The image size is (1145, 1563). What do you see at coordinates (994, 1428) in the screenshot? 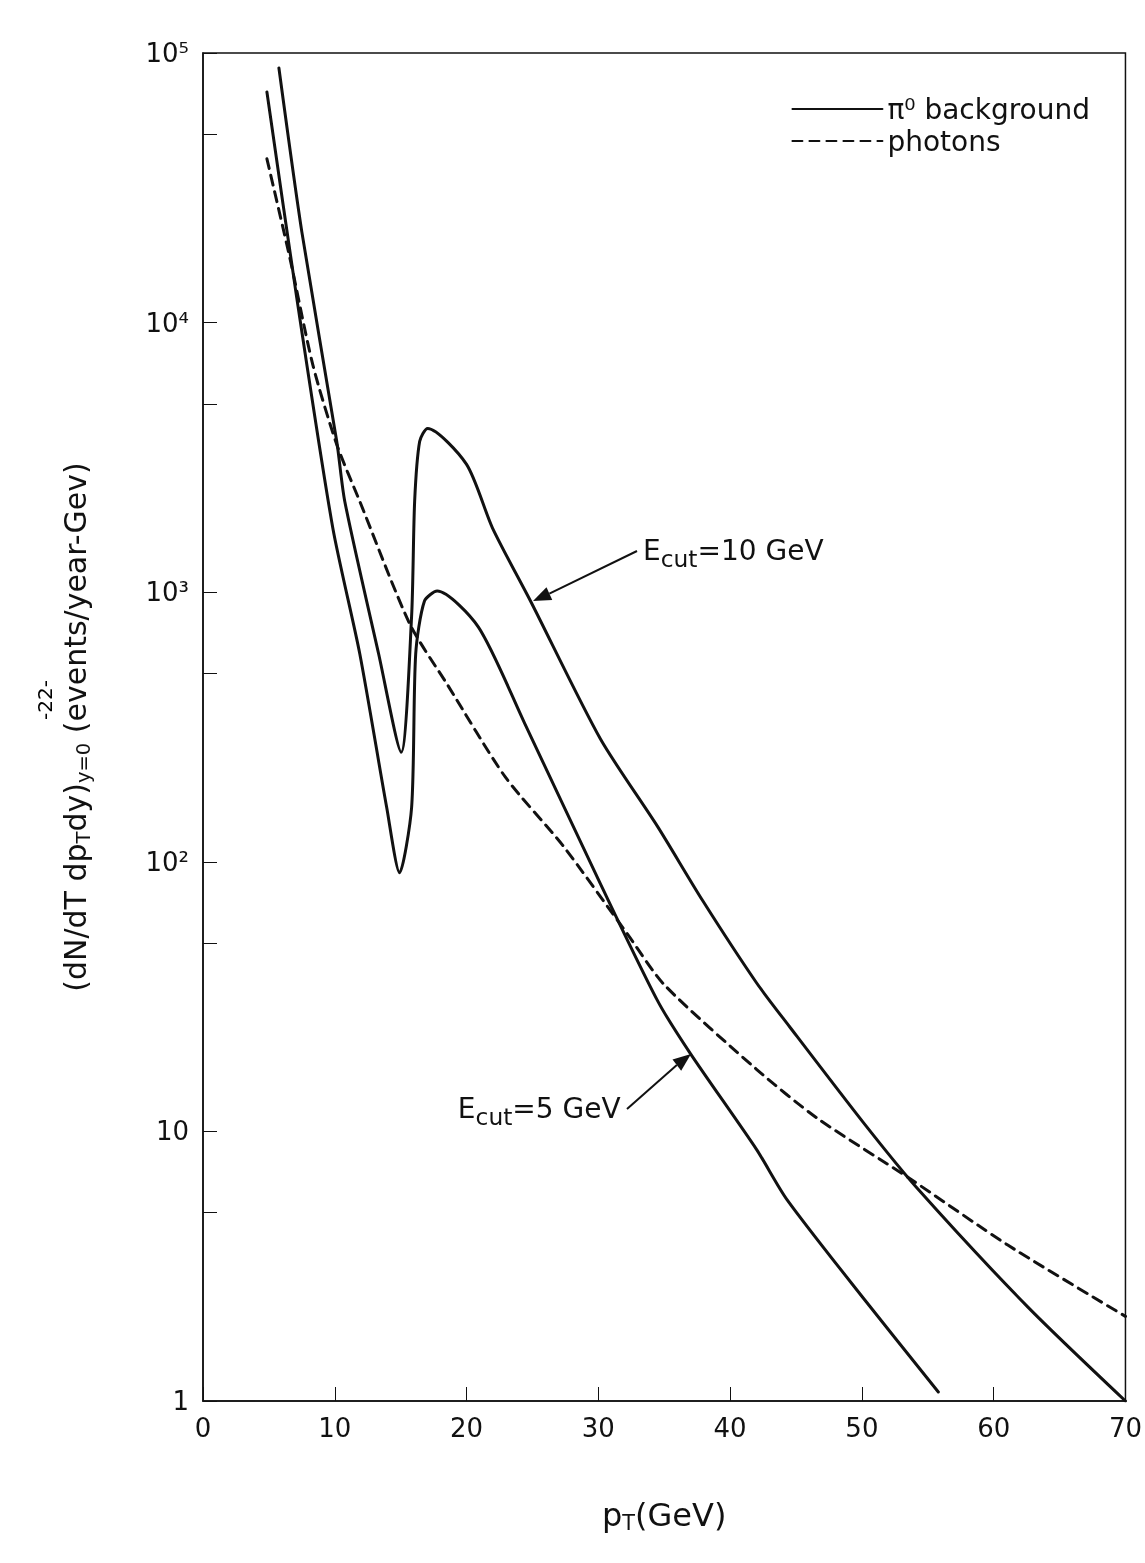
I see `x-tick-label: 60` at bounding box center [994, 1428].